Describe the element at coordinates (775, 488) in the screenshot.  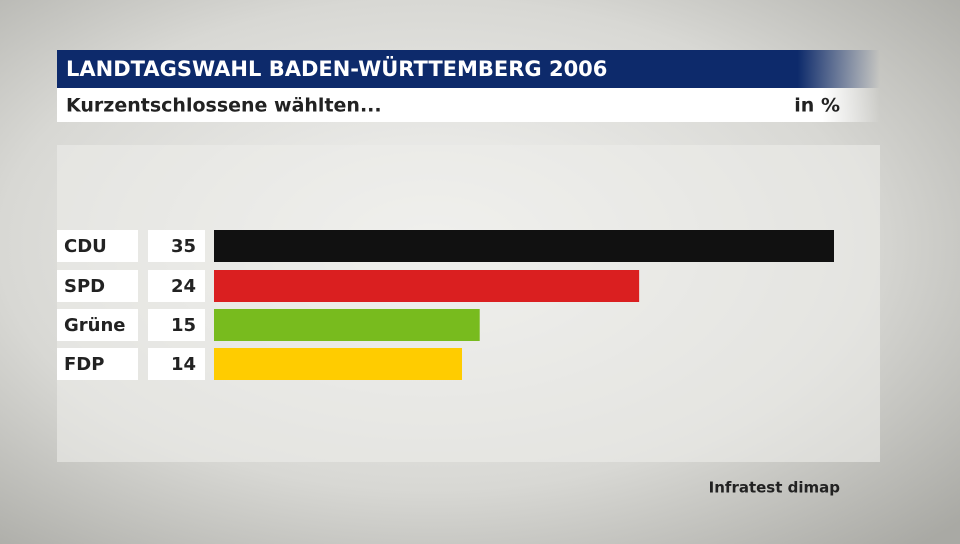
I see `source: Infratest dimap` at that location.